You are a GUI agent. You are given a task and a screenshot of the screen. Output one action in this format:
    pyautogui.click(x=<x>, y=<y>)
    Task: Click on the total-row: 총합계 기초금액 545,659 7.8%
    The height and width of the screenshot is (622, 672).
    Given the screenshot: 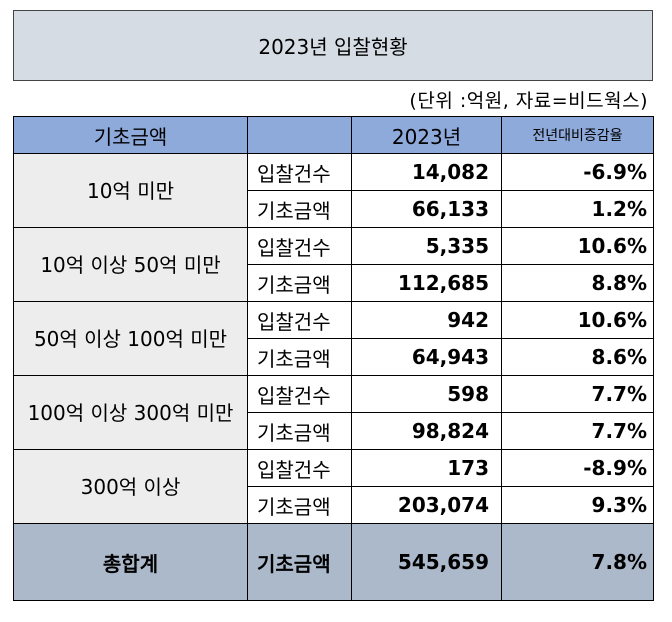 What is the action you would take?
    pyautogui.click(x=333, y=562)
    